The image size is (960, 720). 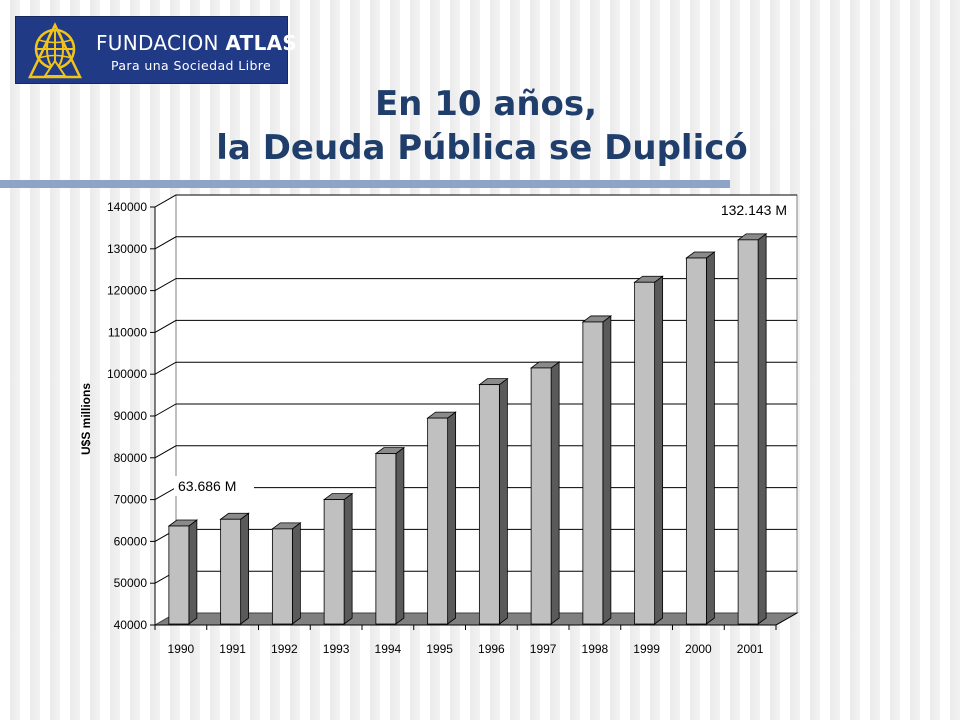 What do you see at coordinates (646, 649) in the screenshot?
I see `x-tick-label: 1999` at bounding box center [646, 649].